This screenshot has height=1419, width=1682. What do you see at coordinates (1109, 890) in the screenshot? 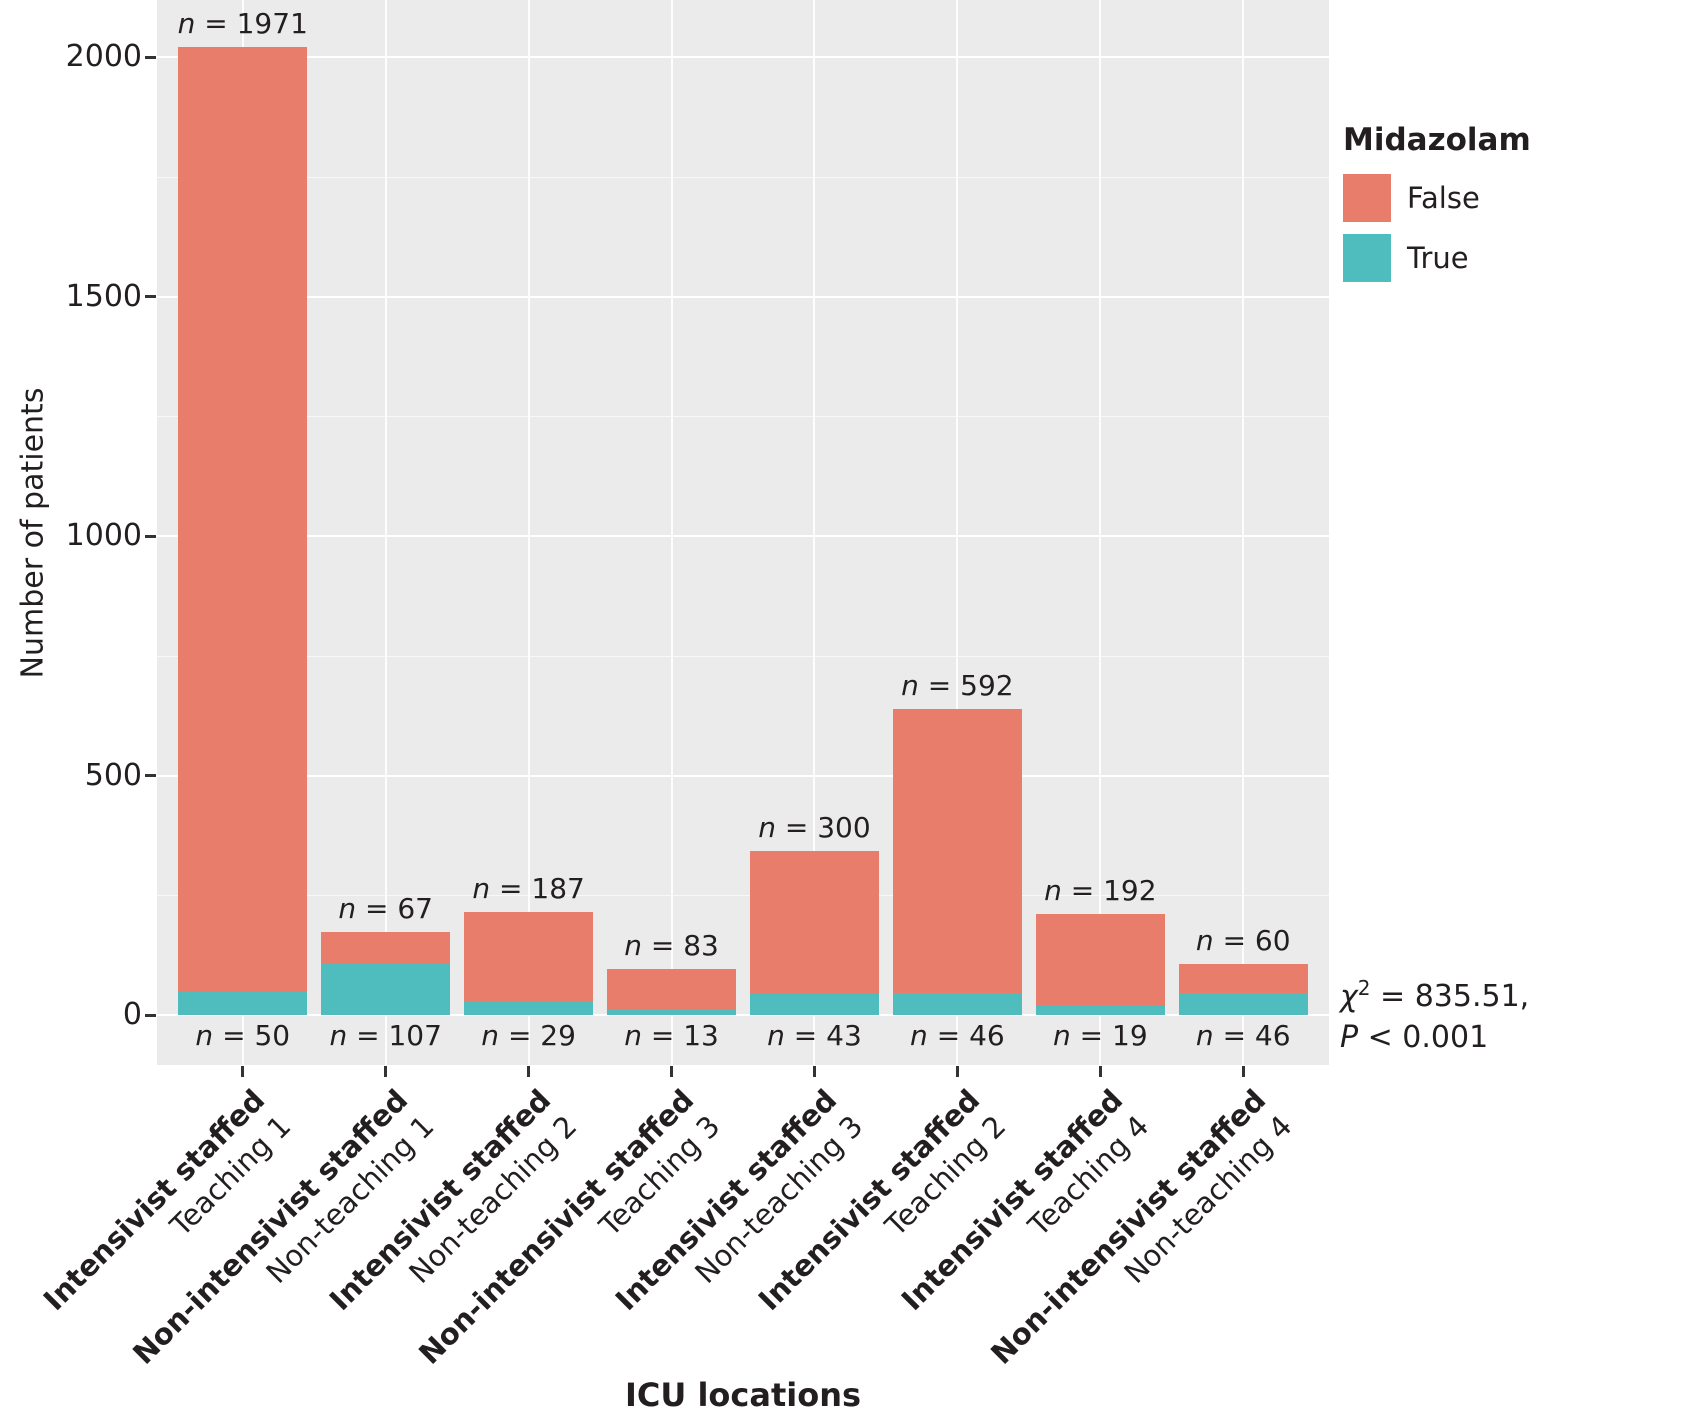
I see `n-value: = 192` at bounding box center [1109, 890].